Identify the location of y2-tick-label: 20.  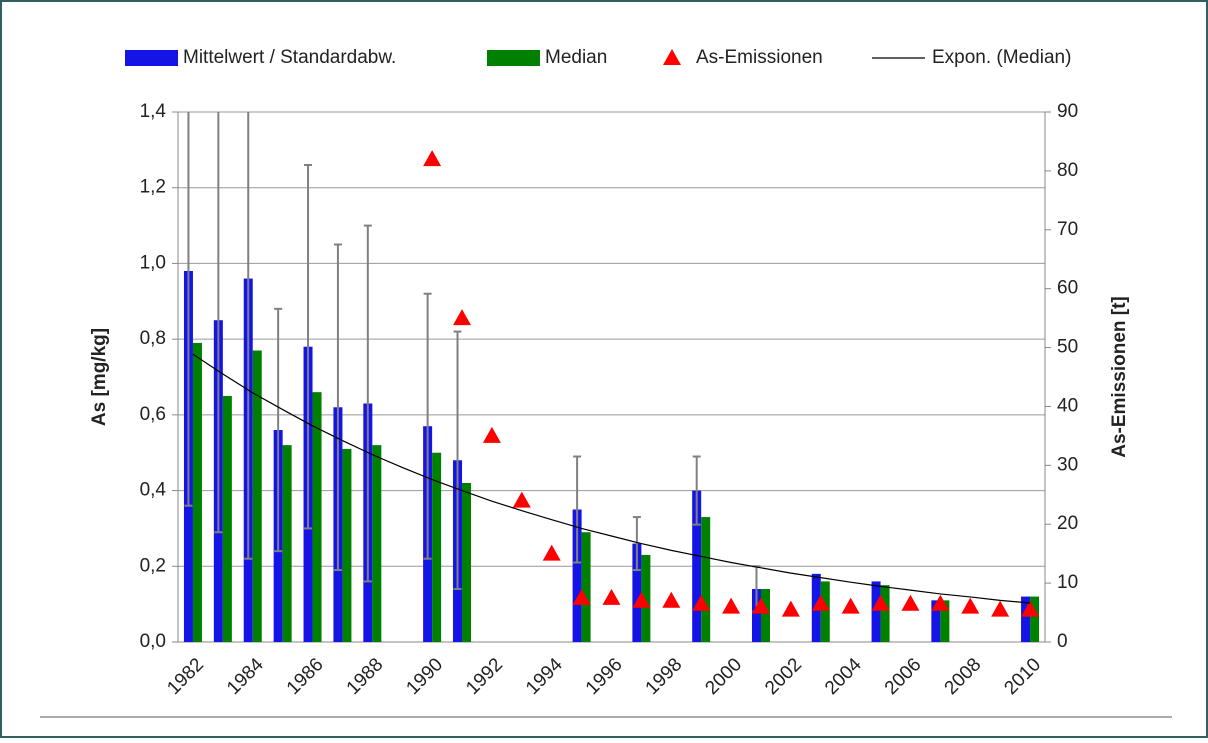
(1067, 523).